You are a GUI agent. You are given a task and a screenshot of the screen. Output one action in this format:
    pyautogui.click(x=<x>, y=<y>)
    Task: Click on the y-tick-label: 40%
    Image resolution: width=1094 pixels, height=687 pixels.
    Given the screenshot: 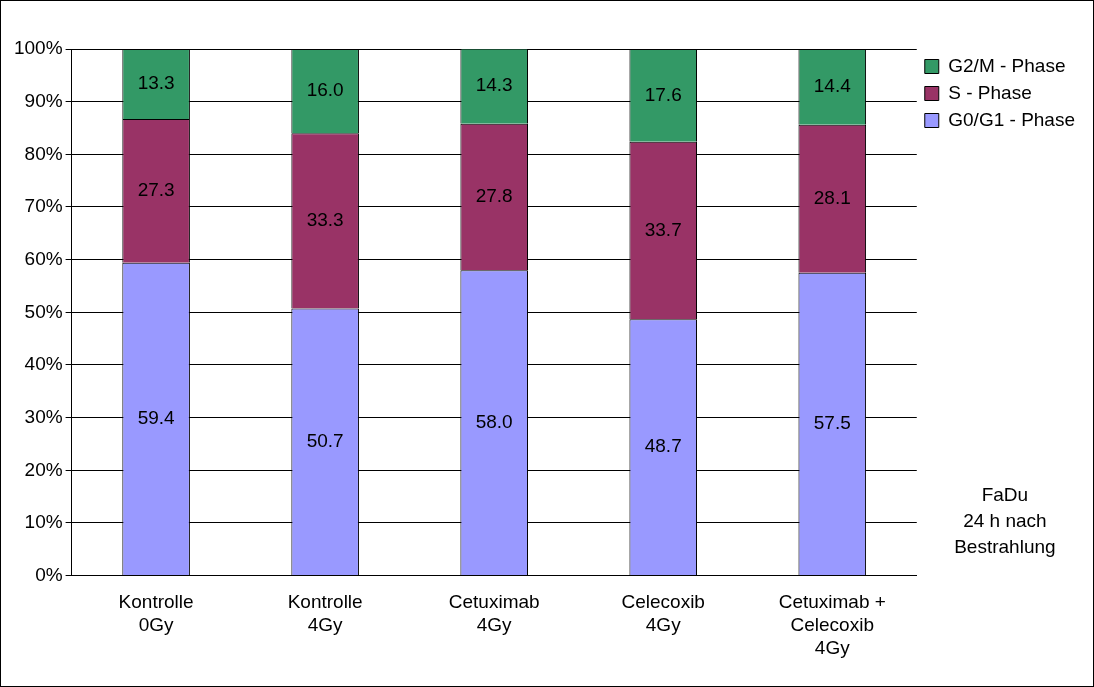 What is the action you would take?
    pyautogui.click(x=43, y=364)
    